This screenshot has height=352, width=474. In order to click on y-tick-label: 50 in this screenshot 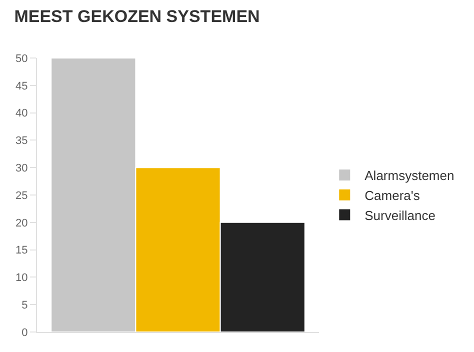, I will do `click(22, 58)`.